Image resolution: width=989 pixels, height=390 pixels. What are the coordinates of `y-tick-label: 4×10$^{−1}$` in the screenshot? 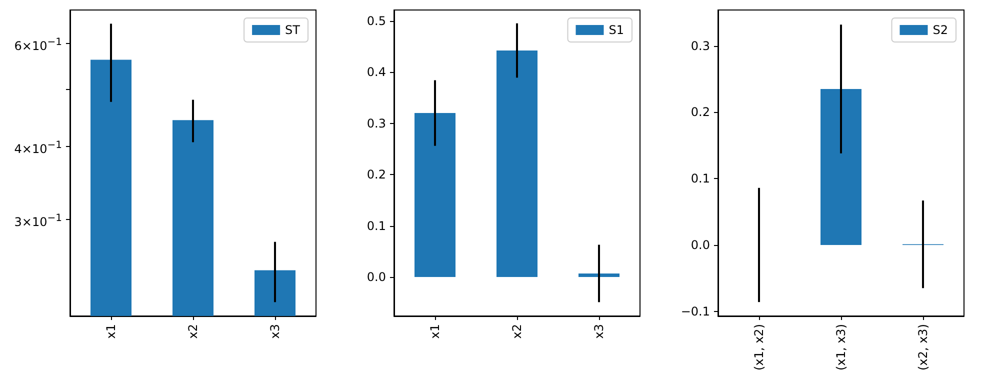 It's located at (38, 147).